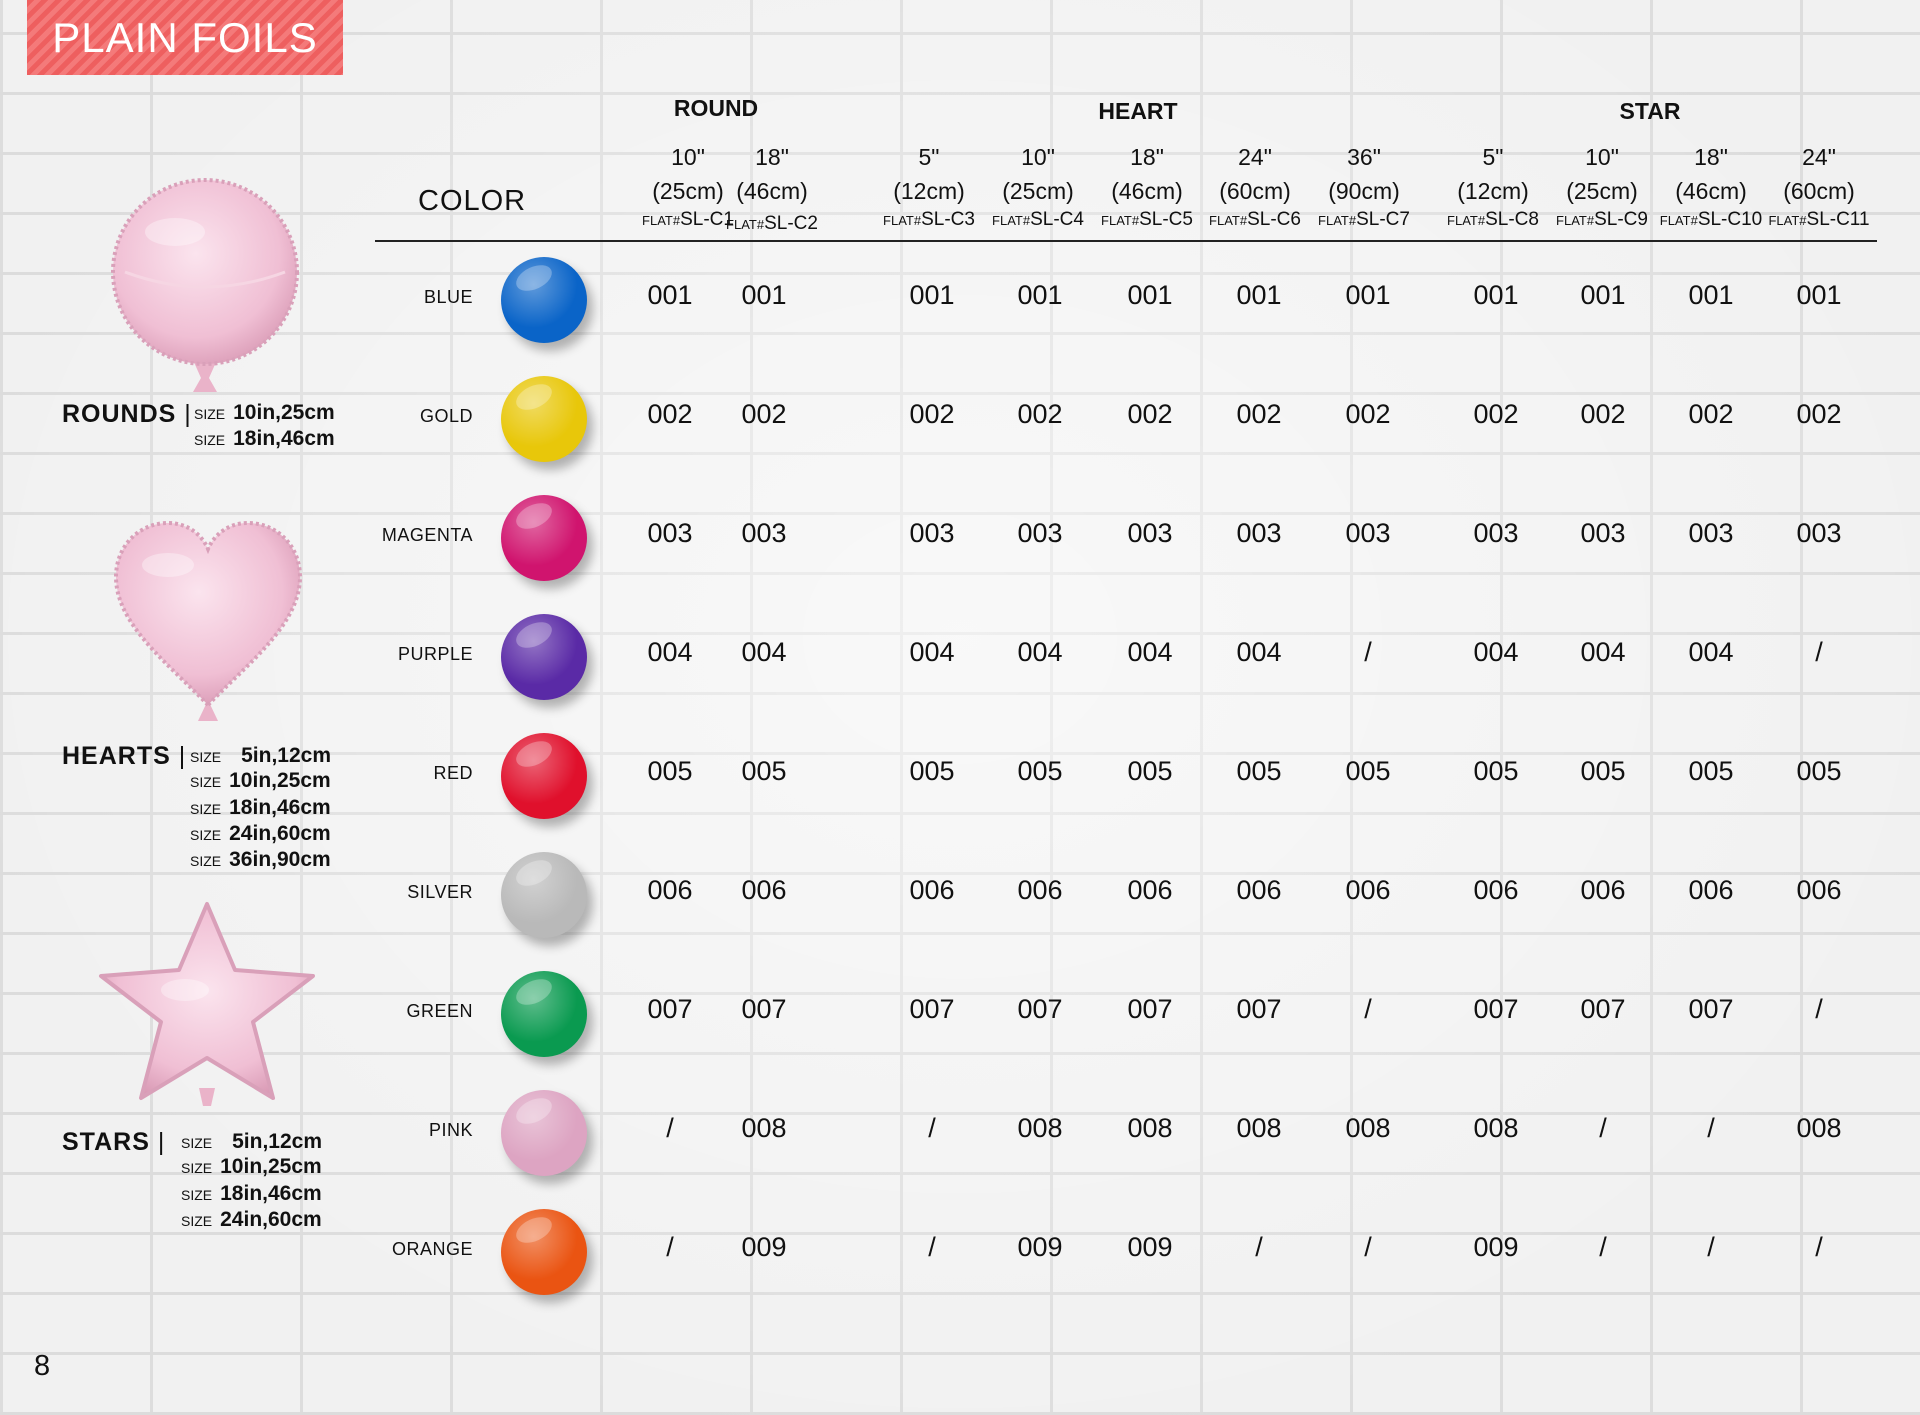 Image resolution: width=1920 pixels, height=1415 pixels. I want to click on column-size-cm: (60cm), so click(1255, 191).